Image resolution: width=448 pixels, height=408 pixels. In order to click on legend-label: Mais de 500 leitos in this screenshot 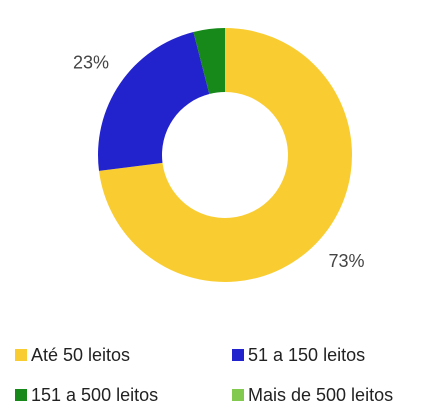, I will do `click(320, 395)`.